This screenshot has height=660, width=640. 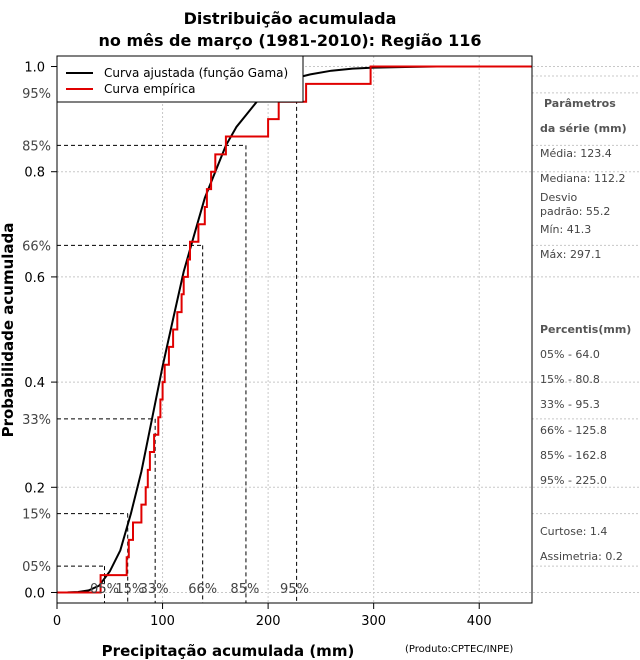 I want to click on legend-label-empirical: Curva empírica, so click(x=149, y=89).